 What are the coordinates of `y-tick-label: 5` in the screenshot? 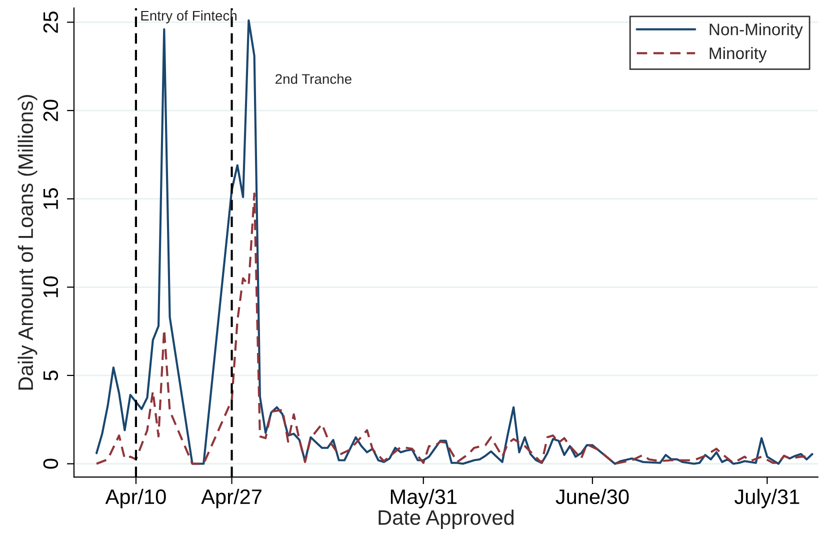 It's located at (51, 375).